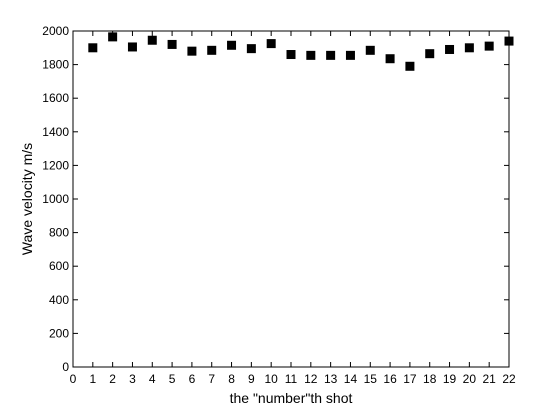  What do you see at coordinates (211, 379) in the screenshot?
I see `x-tick-label: 7` at bounding box center [211, 379].